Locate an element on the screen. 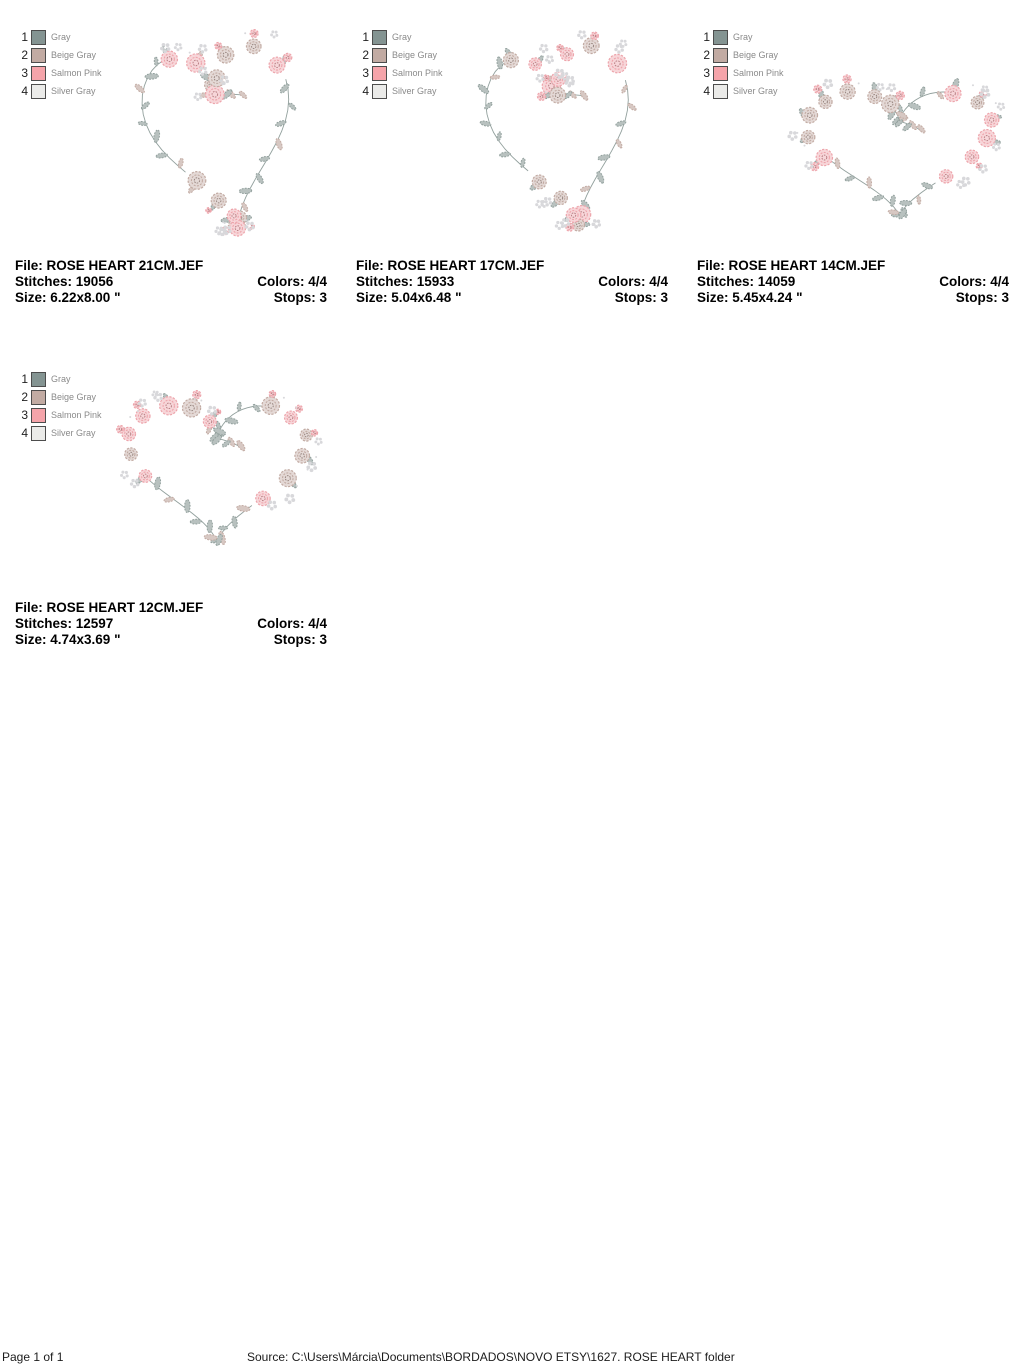  design-size: Size: 5.45x4.24 " is located at coordinates (750, 297).